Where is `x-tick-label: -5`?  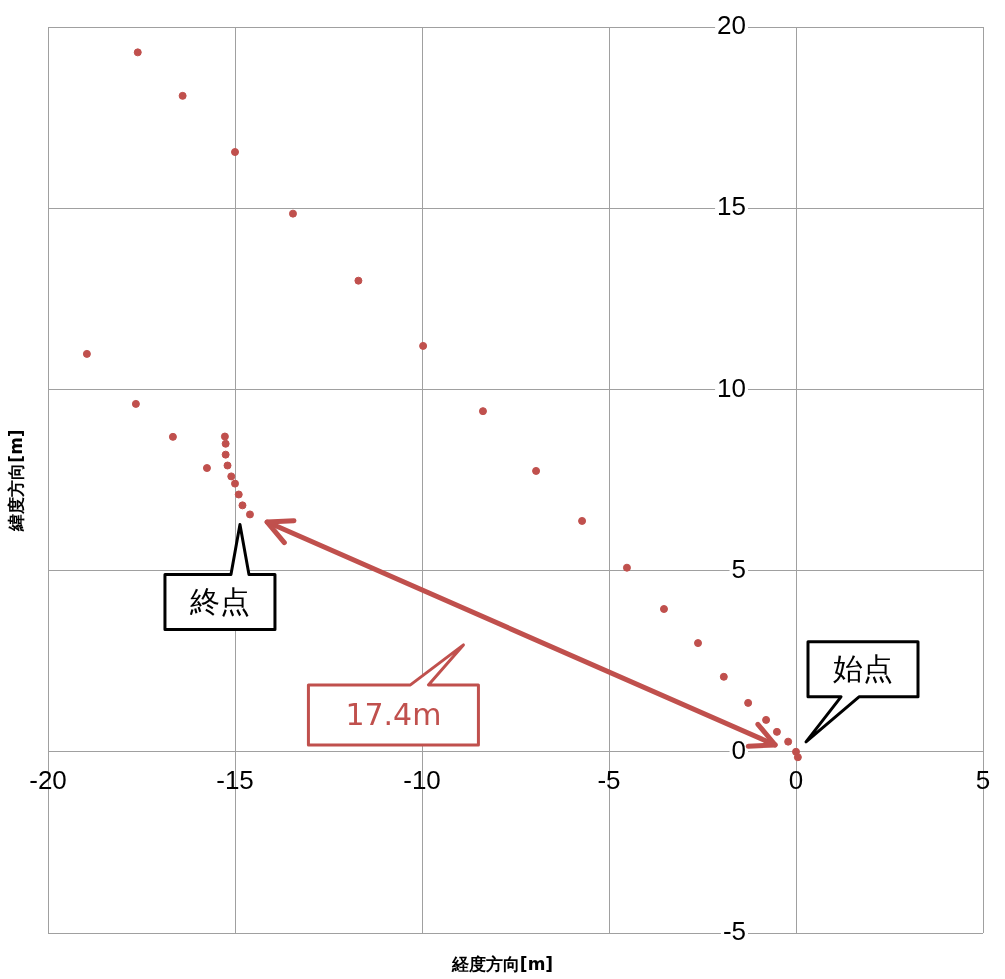 x-tick-label: -5 is located at coordinates (609, 779).